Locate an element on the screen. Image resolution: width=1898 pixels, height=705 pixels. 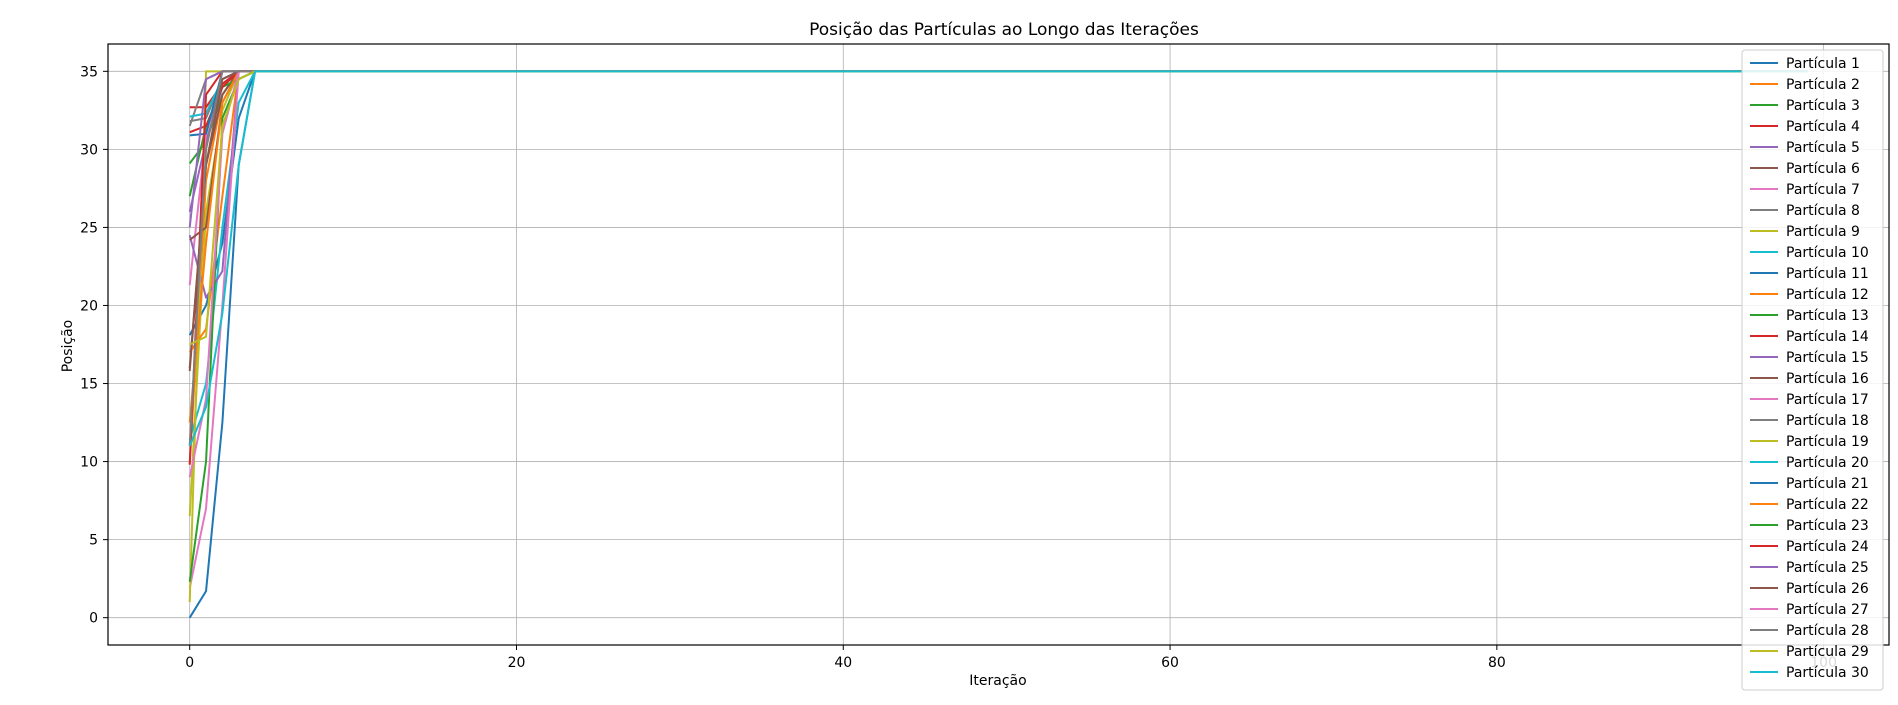
legend-label: Partícula 6 is located at coordinates (1823, 169).